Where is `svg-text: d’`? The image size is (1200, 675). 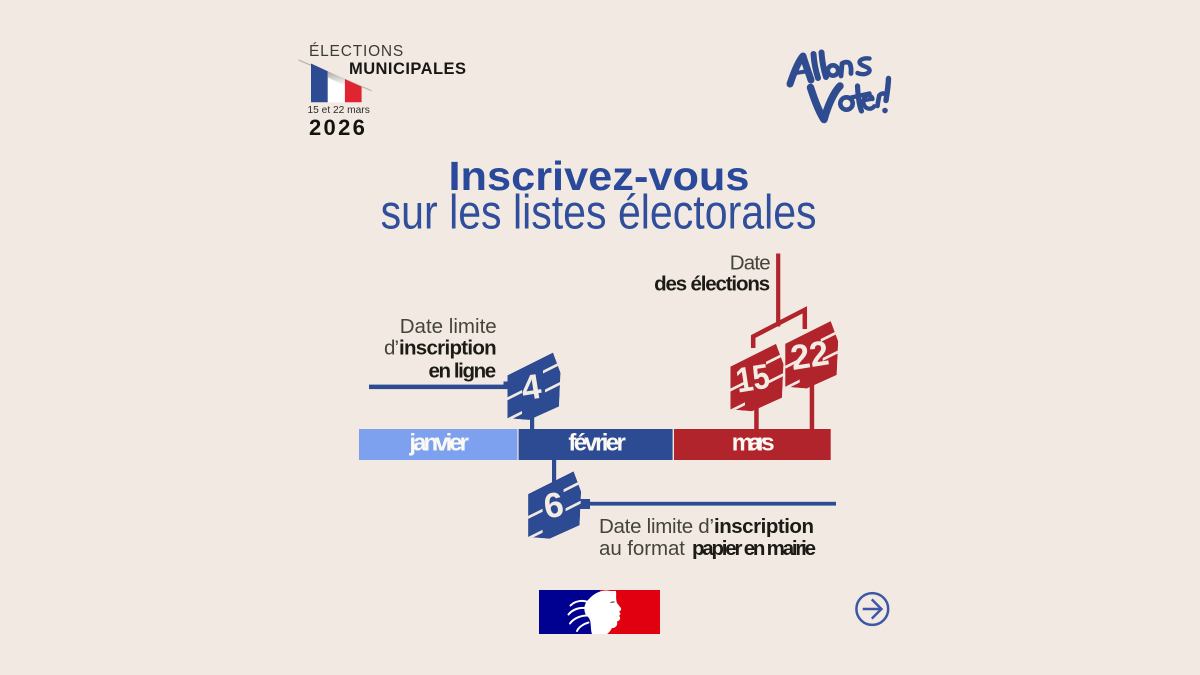 svg-text: d’ is located at coordinates (391, 348).